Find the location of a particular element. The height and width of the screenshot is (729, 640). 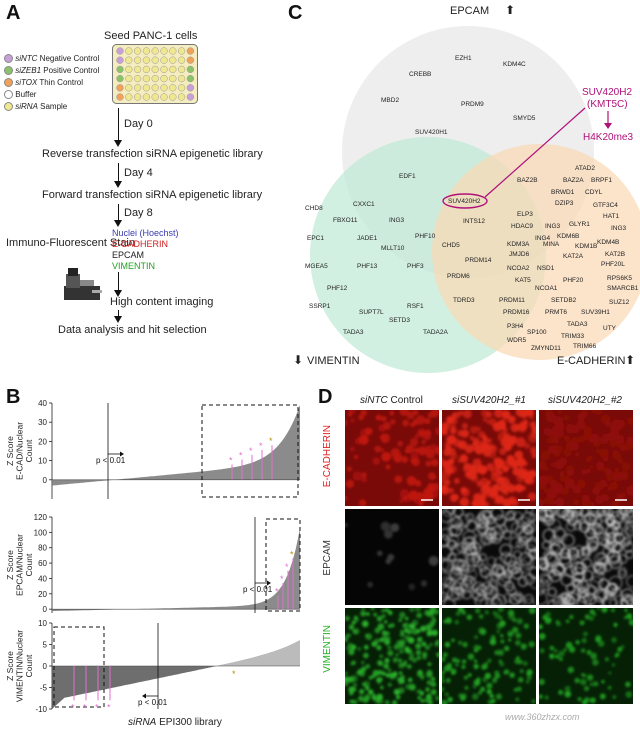

label-vimentin: VIMENTIN is located at coordinates (333, 361).